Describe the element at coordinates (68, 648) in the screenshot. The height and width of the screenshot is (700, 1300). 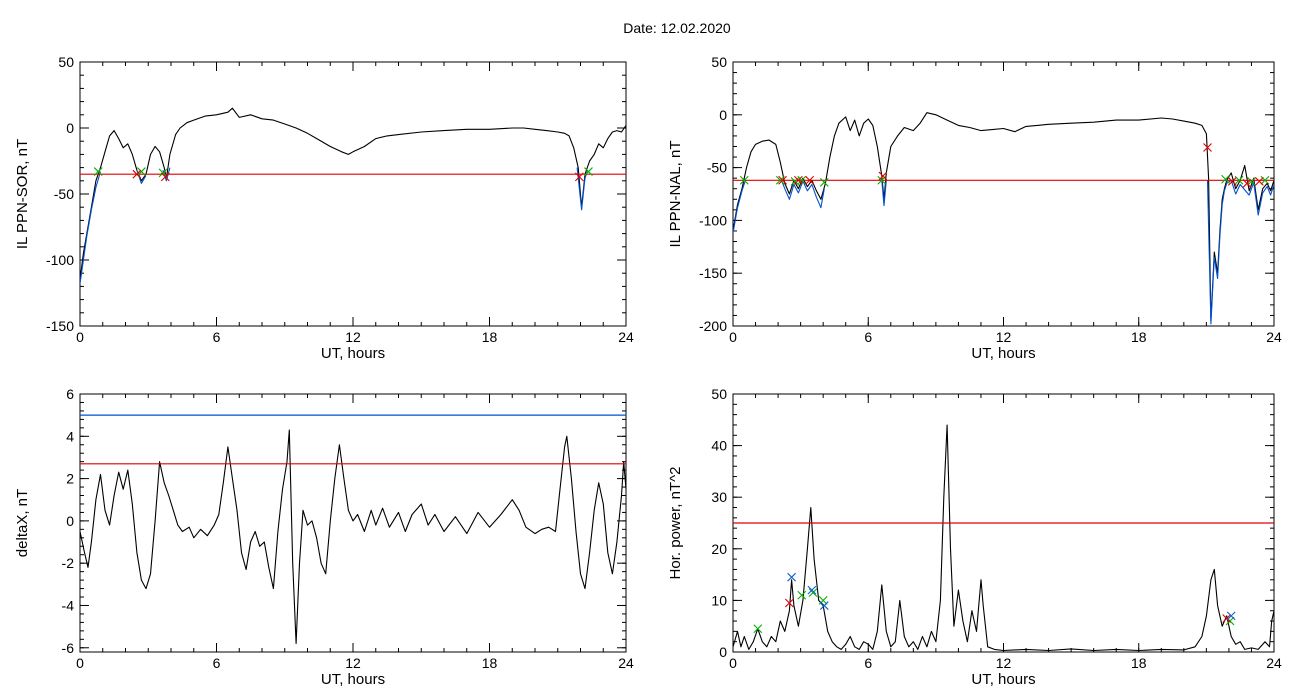
I see `y-tick-label: -6` at that location.